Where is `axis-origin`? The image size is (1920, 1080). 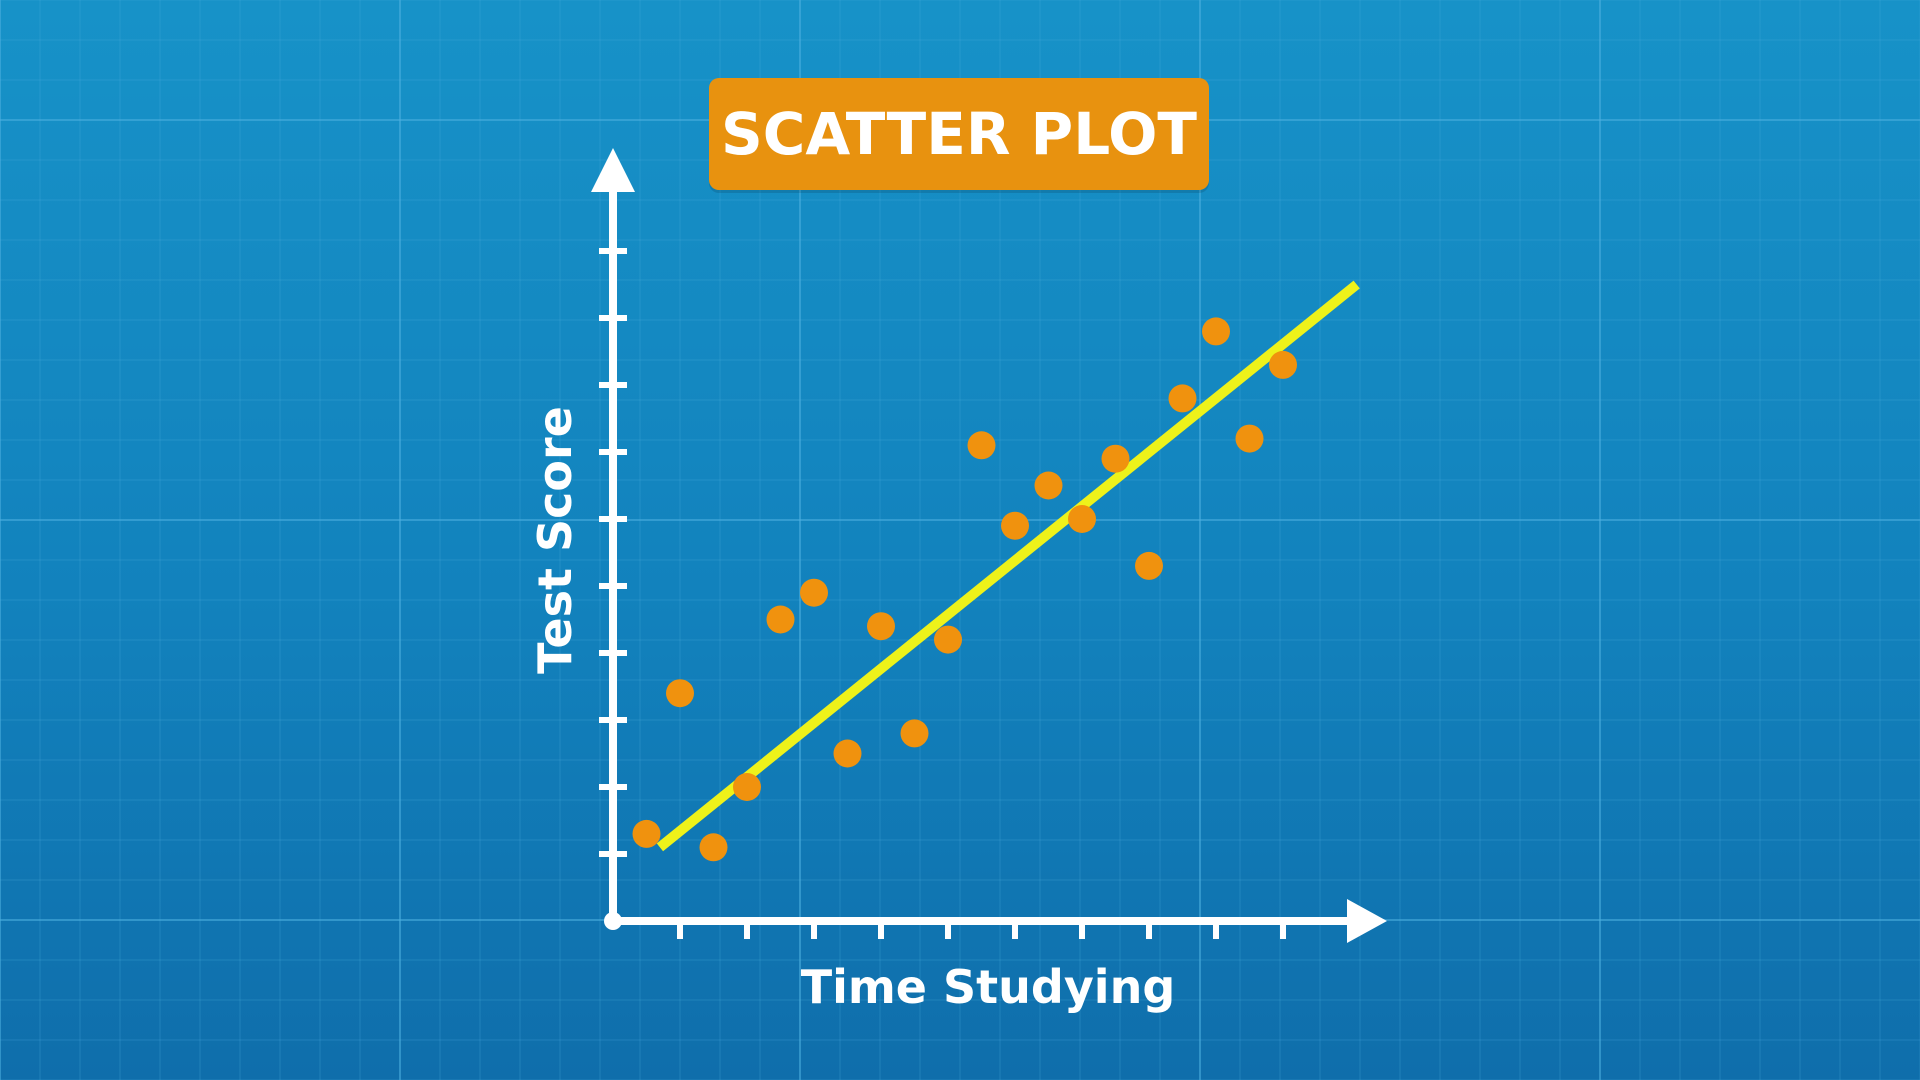 axis-origin is located at coordinates (613, 921).